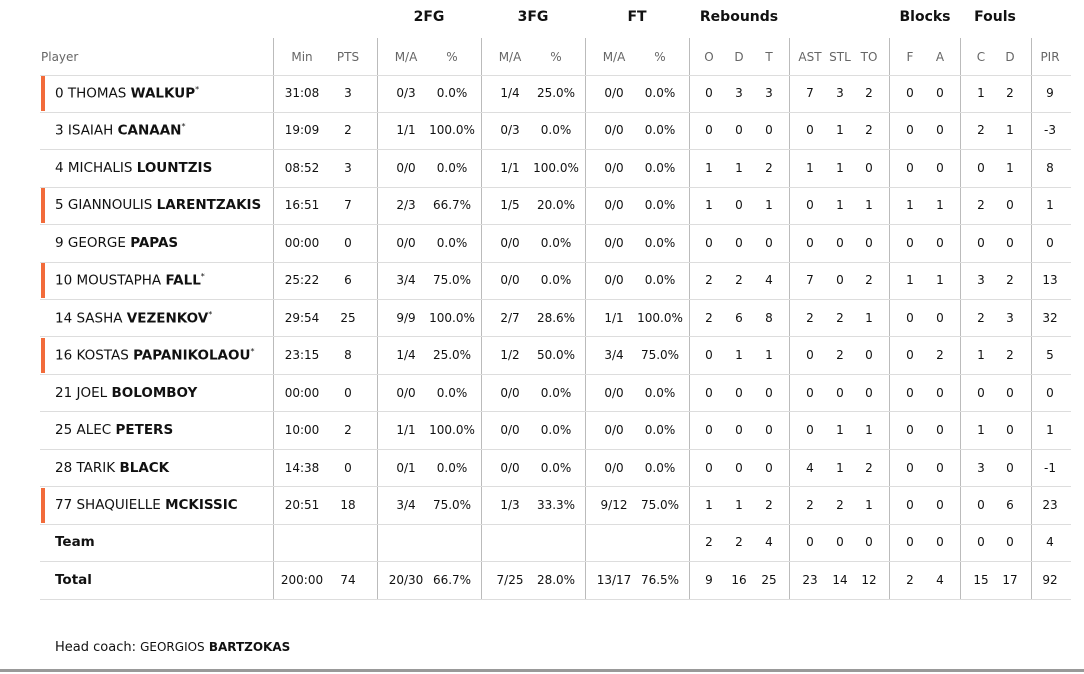 The image size is (1084, 674). What do you see at coordinates (59, 167) in the screenshot?
I see `player-number: 4` at bounding box center [59, 167].